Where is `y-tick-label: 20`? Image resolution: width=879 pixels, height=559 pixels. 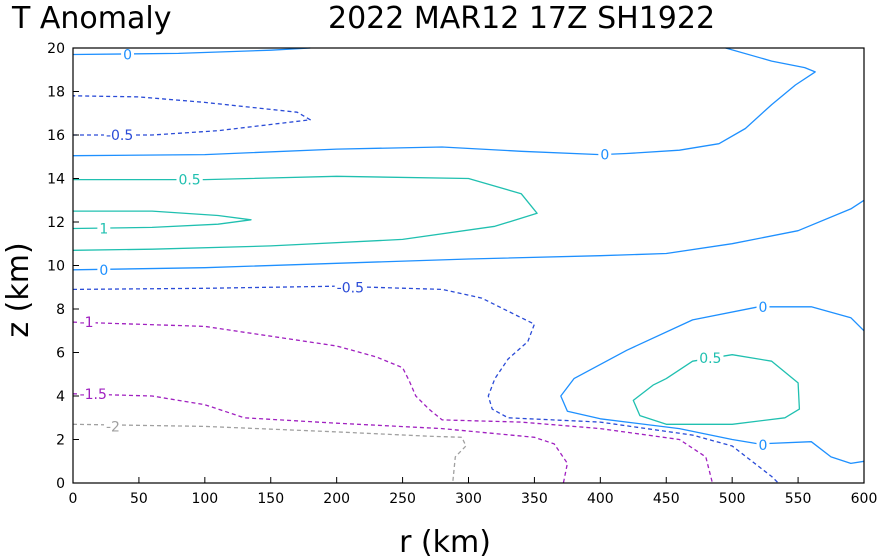
y-tick-label: 20 is located at coordinates (56, 49).